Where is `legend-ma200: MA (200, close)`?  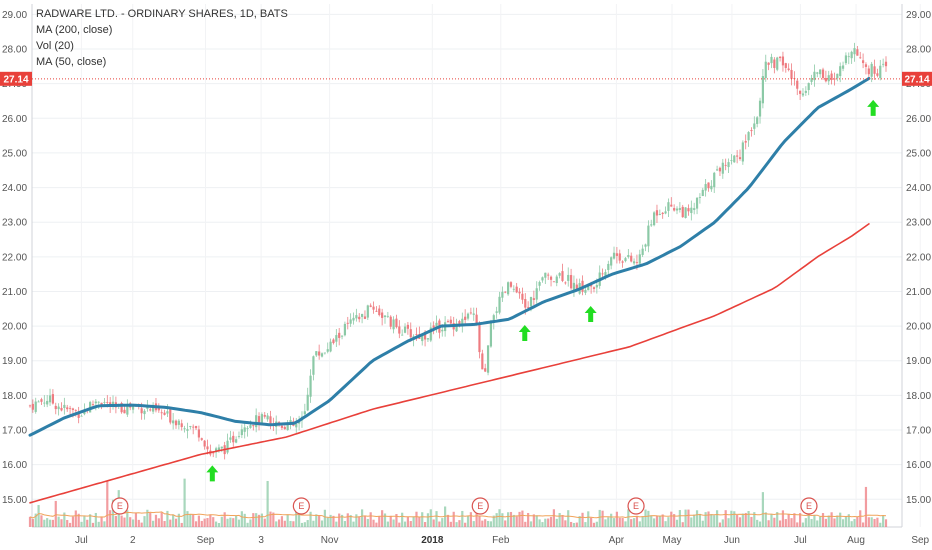 legend-ma200: MA (200, close) is located at coordinates (74, 30).